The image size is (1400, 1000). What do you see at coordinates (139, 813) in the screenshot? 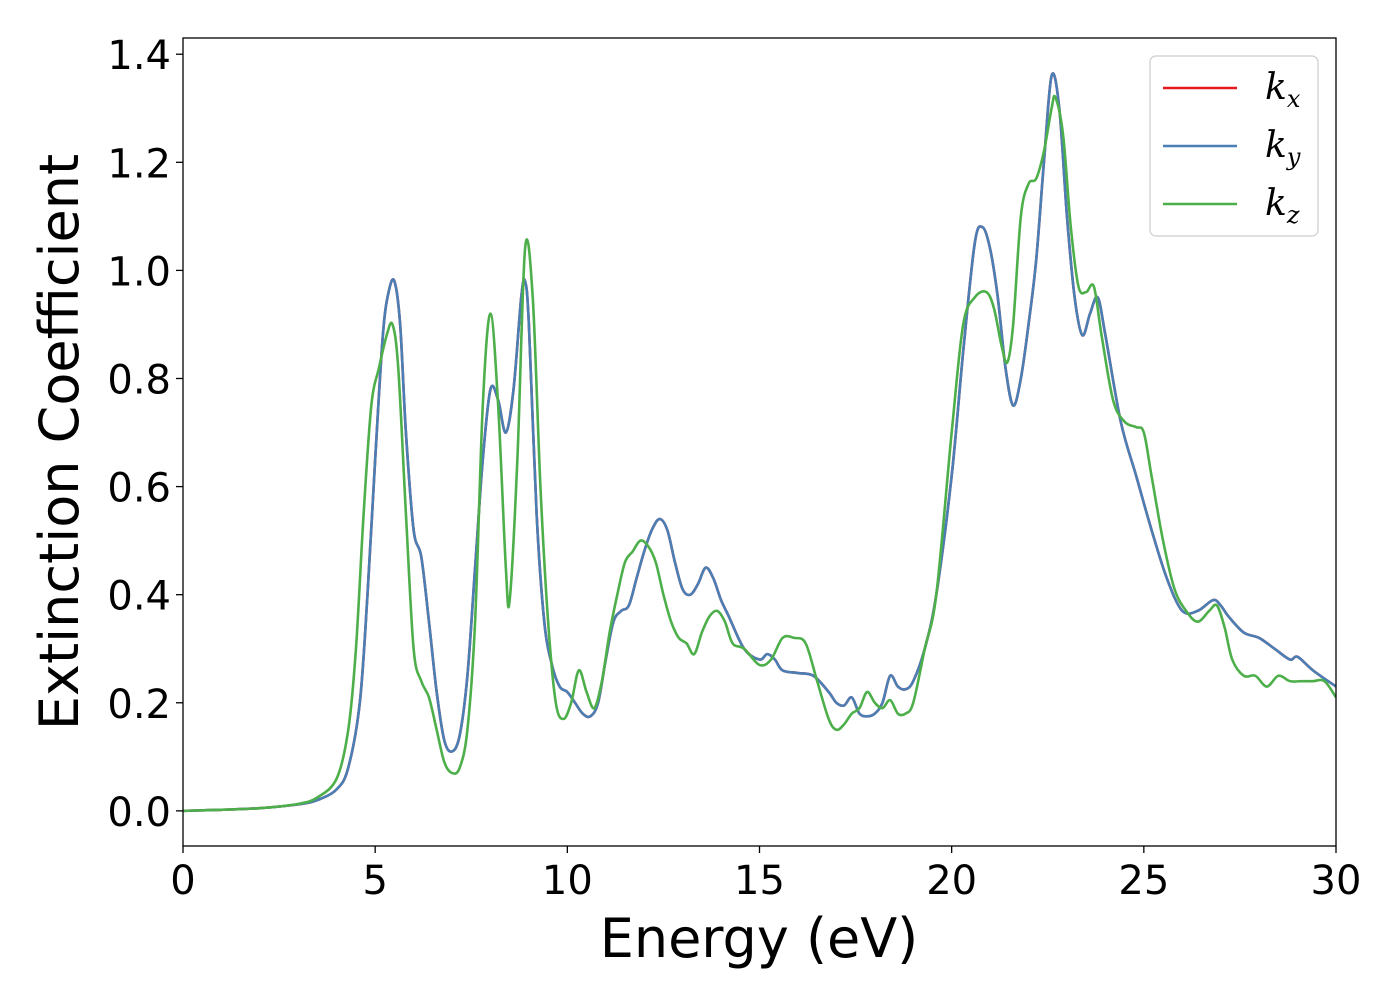
I see `y-tick-label: 0.0` at bounding box center [139, 813].